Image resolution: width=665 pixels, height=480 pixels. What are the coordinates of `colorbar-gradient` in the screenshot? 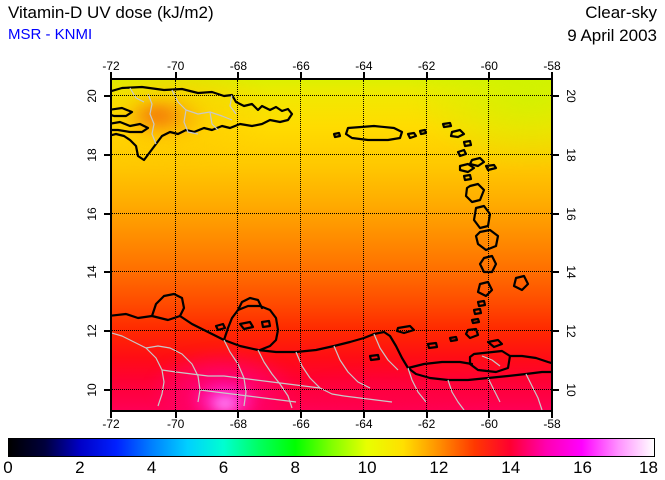 It's located at (331, 447).